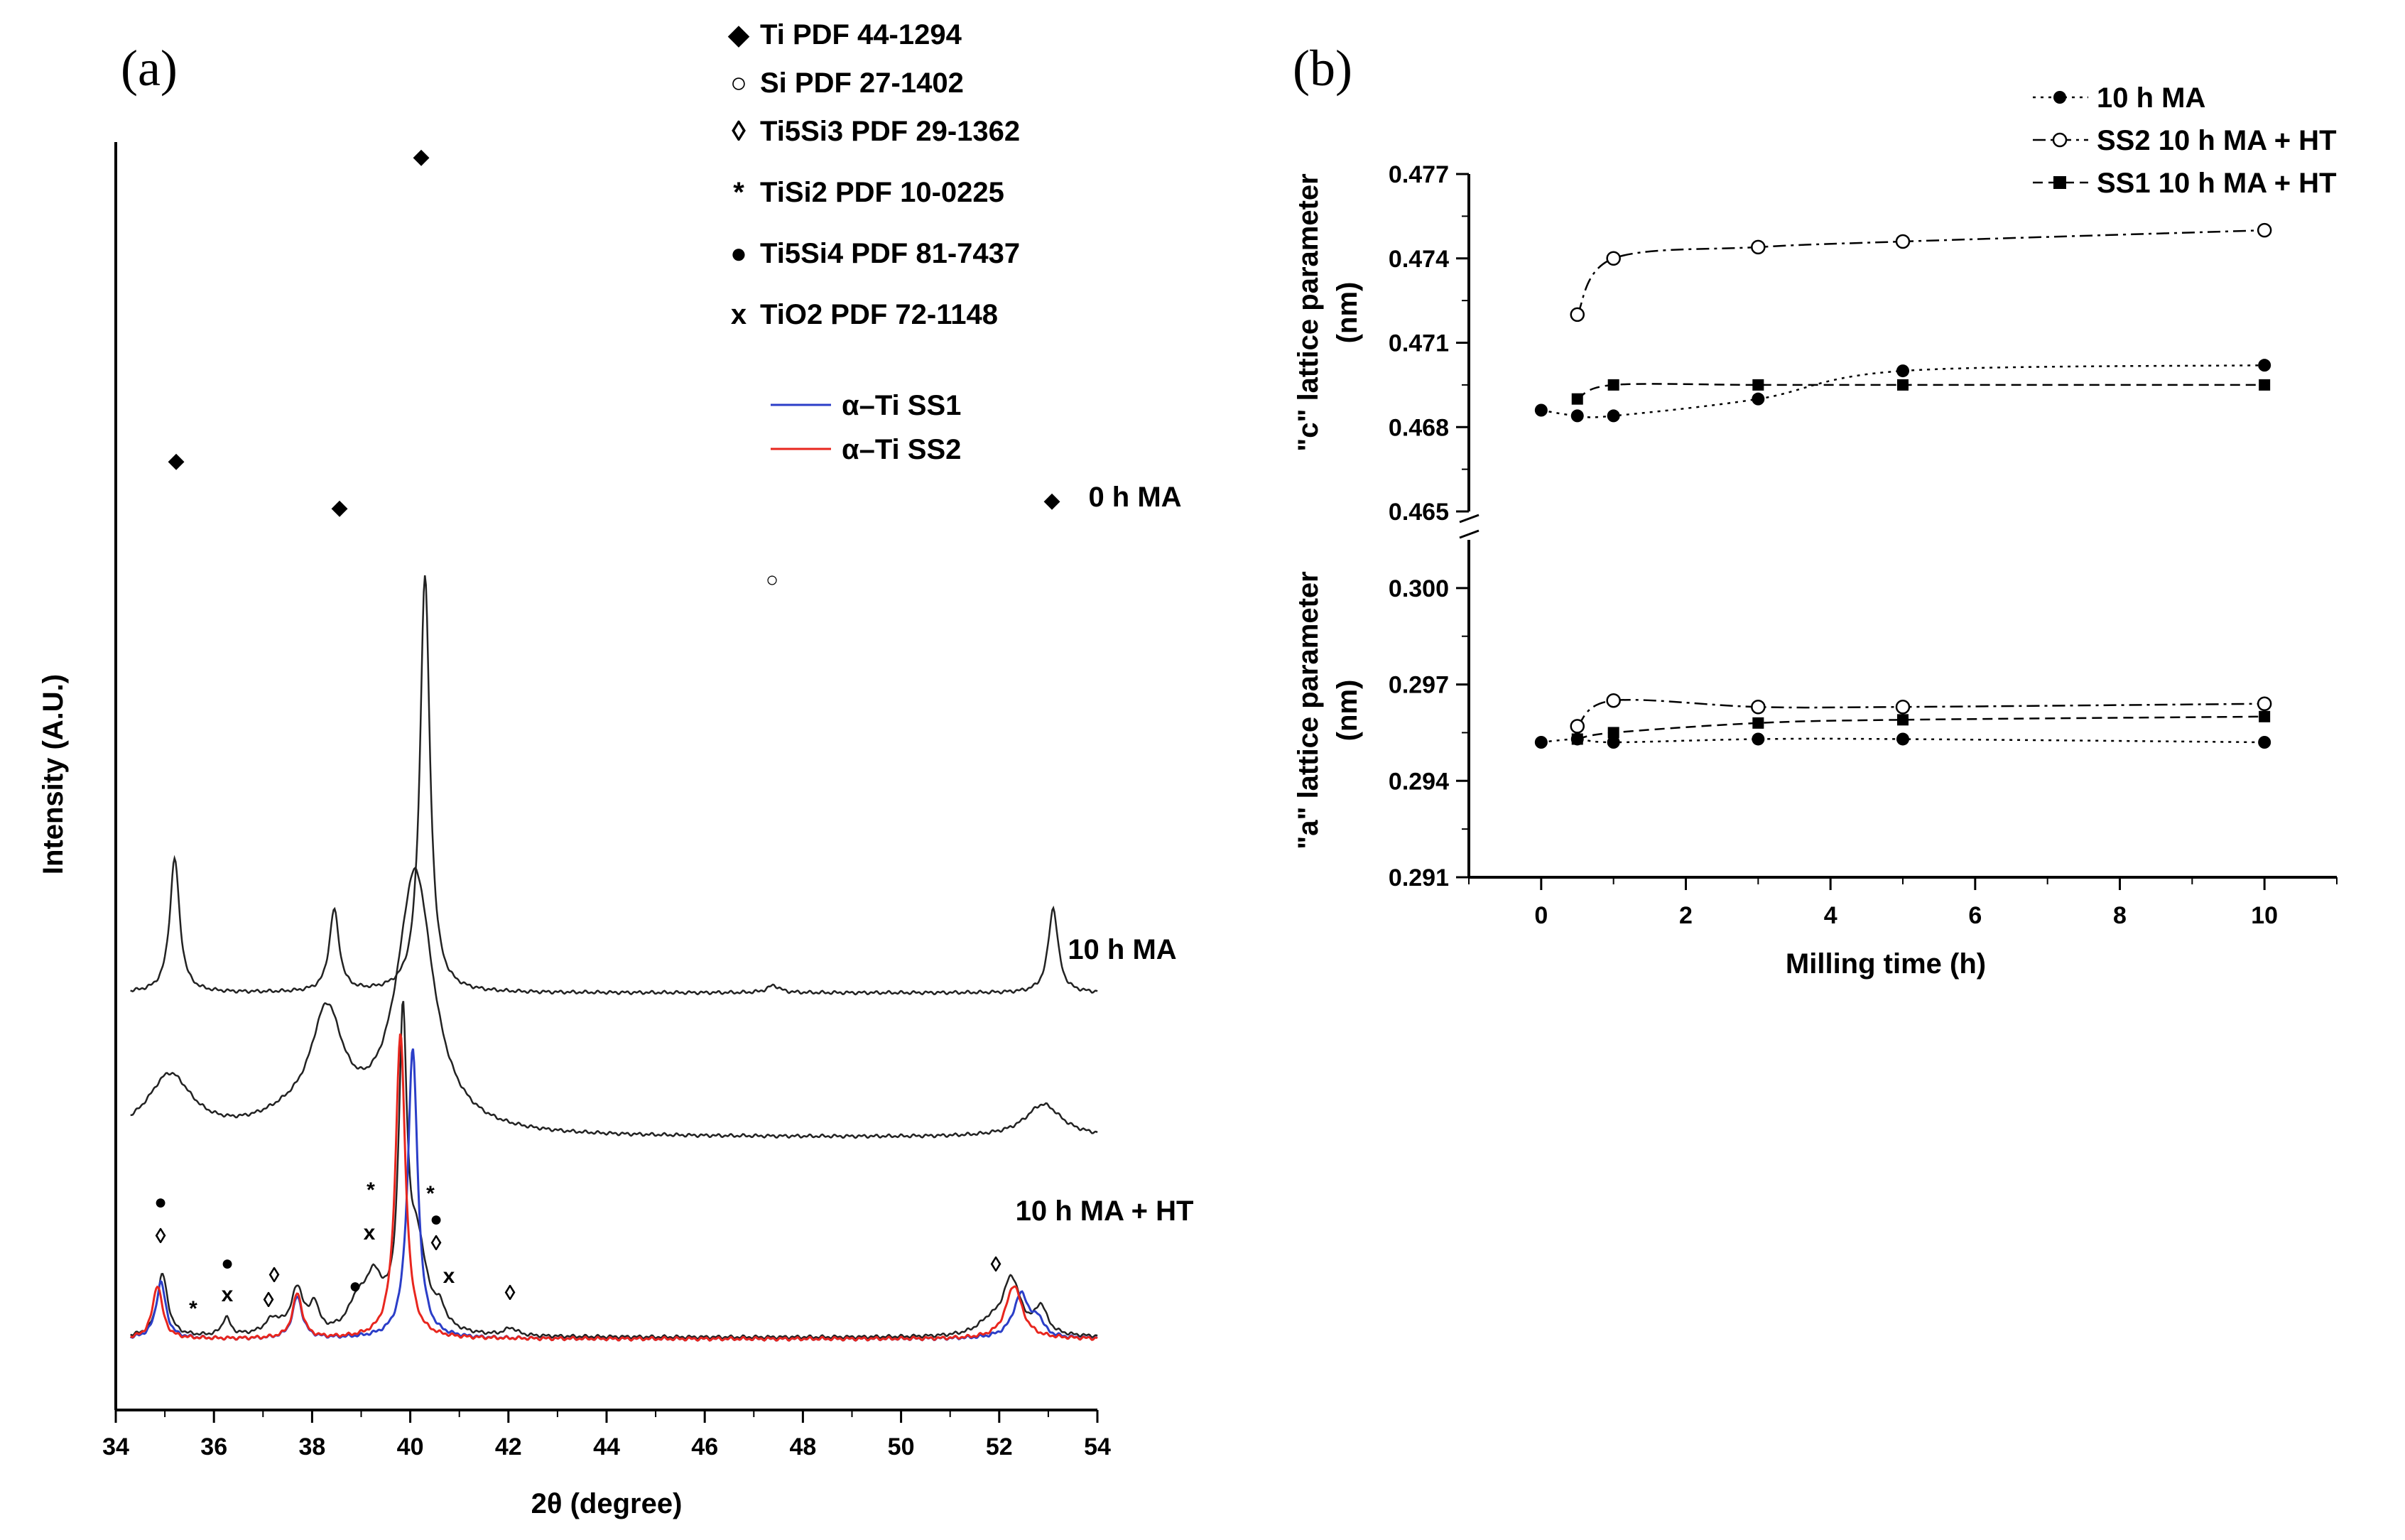  Describe the element at coordinates (1920, 272) in the screenshot. I see `c-line-ss2-10-h-ma-ht` at that location.